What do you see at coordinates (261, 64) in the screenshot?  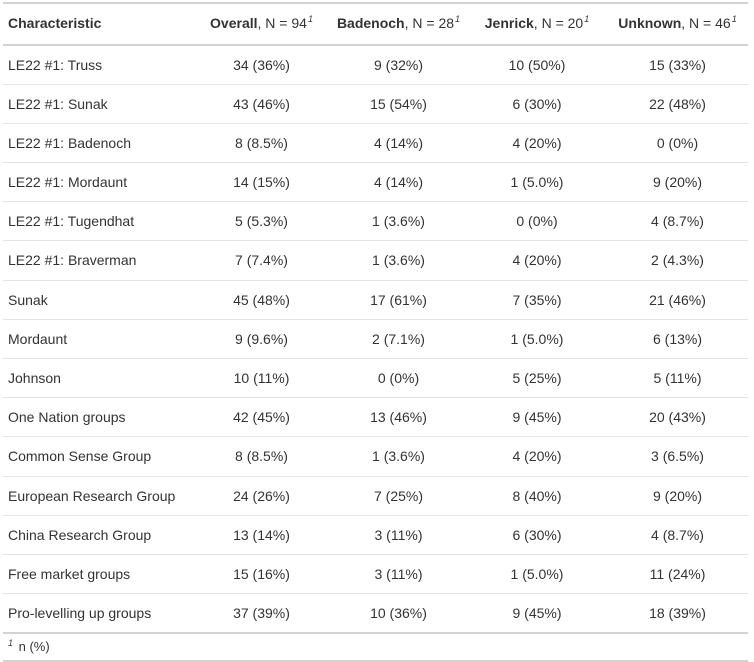 I see `cell-overall: 34 (36%)` at bounding box center [261, 64].